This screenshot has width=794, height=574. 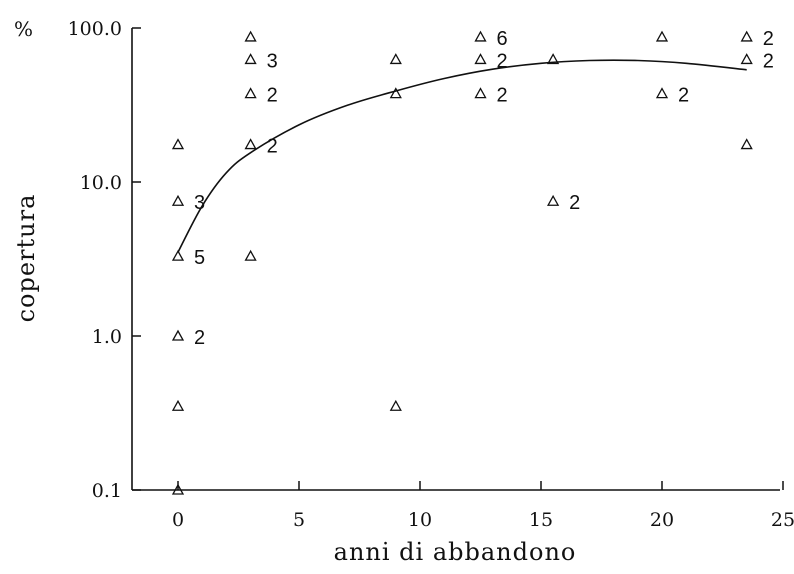 I want to click on x-tick-label: 25, so click(x=782, y=520).